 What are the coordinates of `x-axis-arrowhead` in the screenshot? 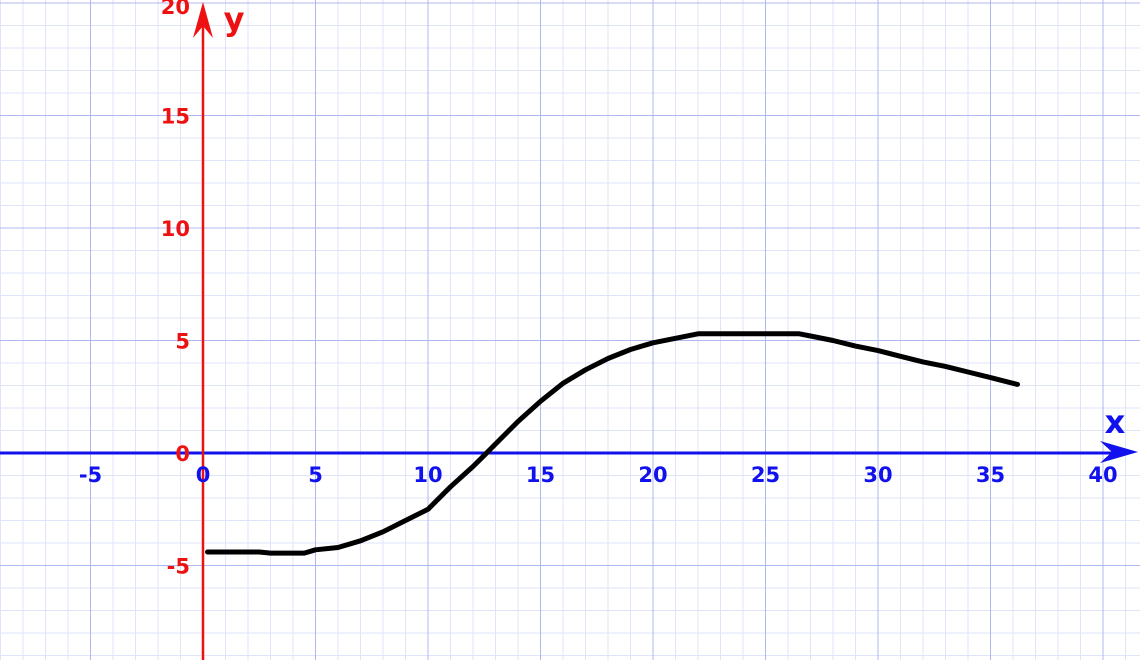 It's located at (1119, 452).